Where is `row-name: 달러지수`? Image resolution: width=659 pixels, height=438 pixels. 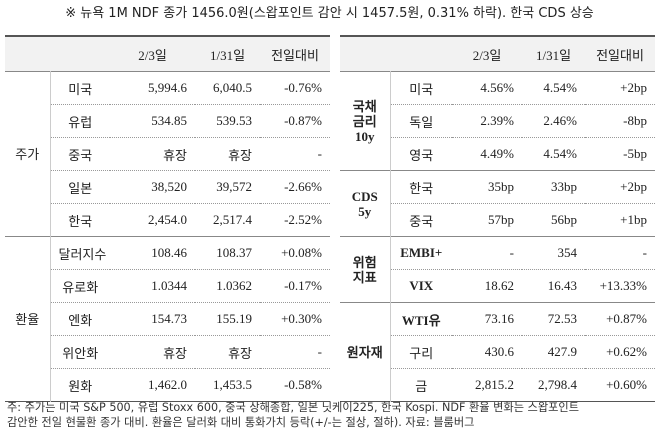 row-name: 달러지수 is located at coordinates (80, 253).